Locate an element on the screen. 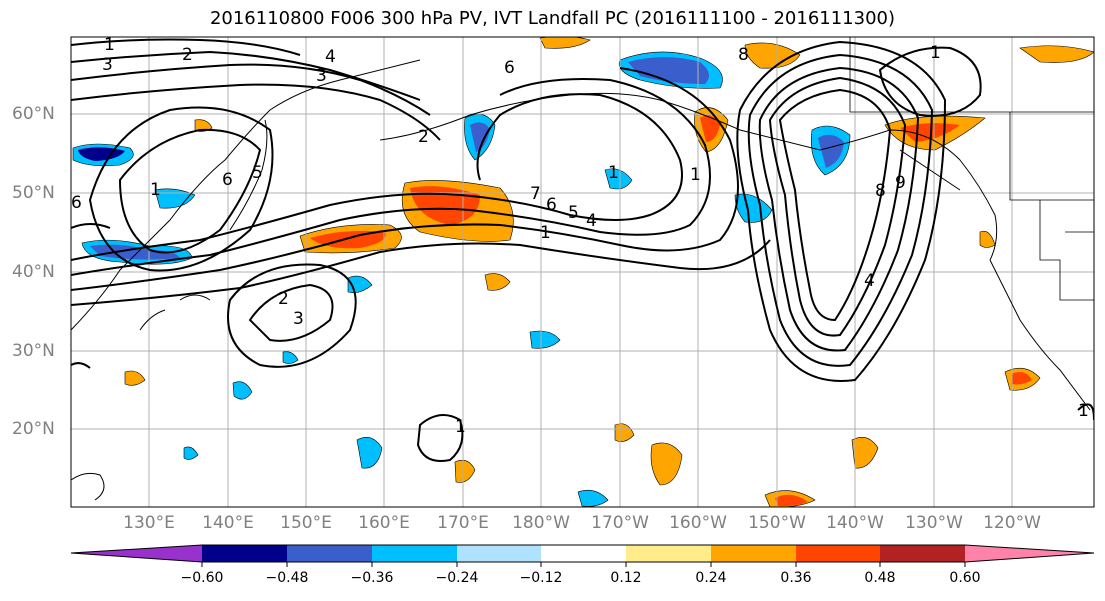 The image size is (1105, 601). lon-label: 120°W is located at coordinates (1012, 523).